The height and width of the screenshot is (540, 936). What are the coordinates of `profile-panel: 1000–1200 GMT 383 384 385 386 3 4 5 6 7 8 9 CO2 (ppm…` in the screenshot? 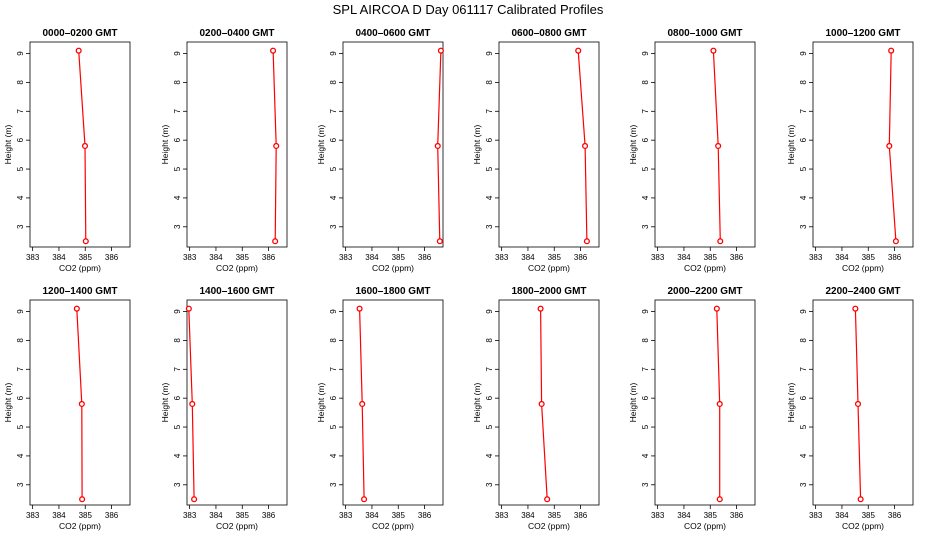 It's located at (850, 150).